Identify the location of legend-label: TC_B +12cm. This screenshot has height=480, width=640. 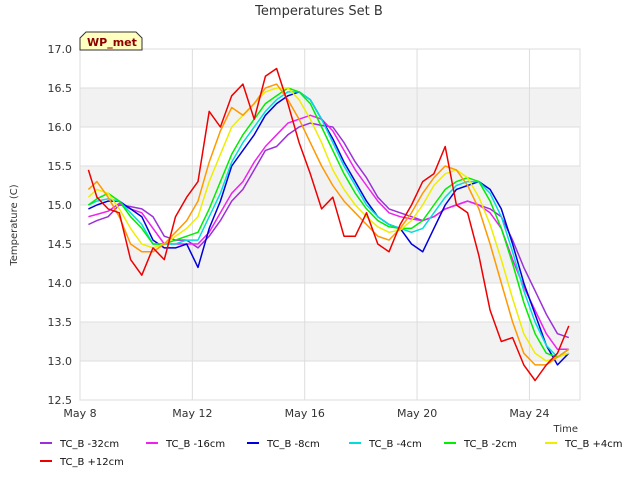
(91, 462).